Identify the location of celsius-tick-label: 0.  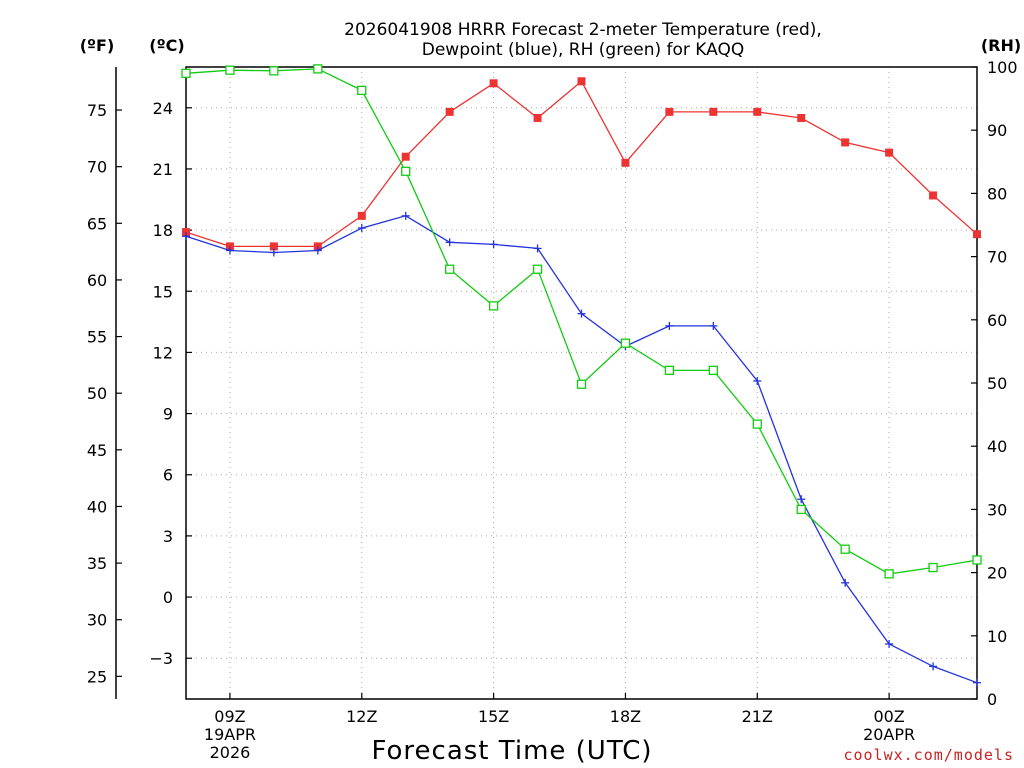
(168, 597).